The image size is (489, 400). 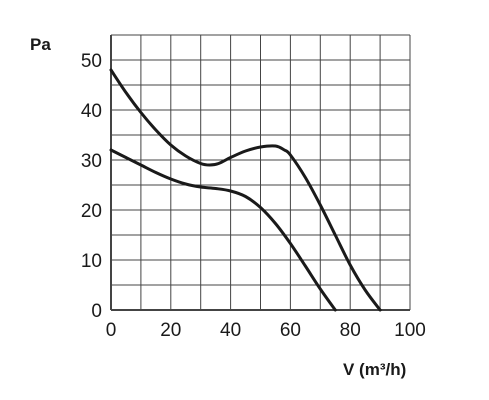 What do you see at coordinates (374, 369) in the screenshot?
I see `x-axis-label: V (m³/h)` at bounding box center [374, 369].